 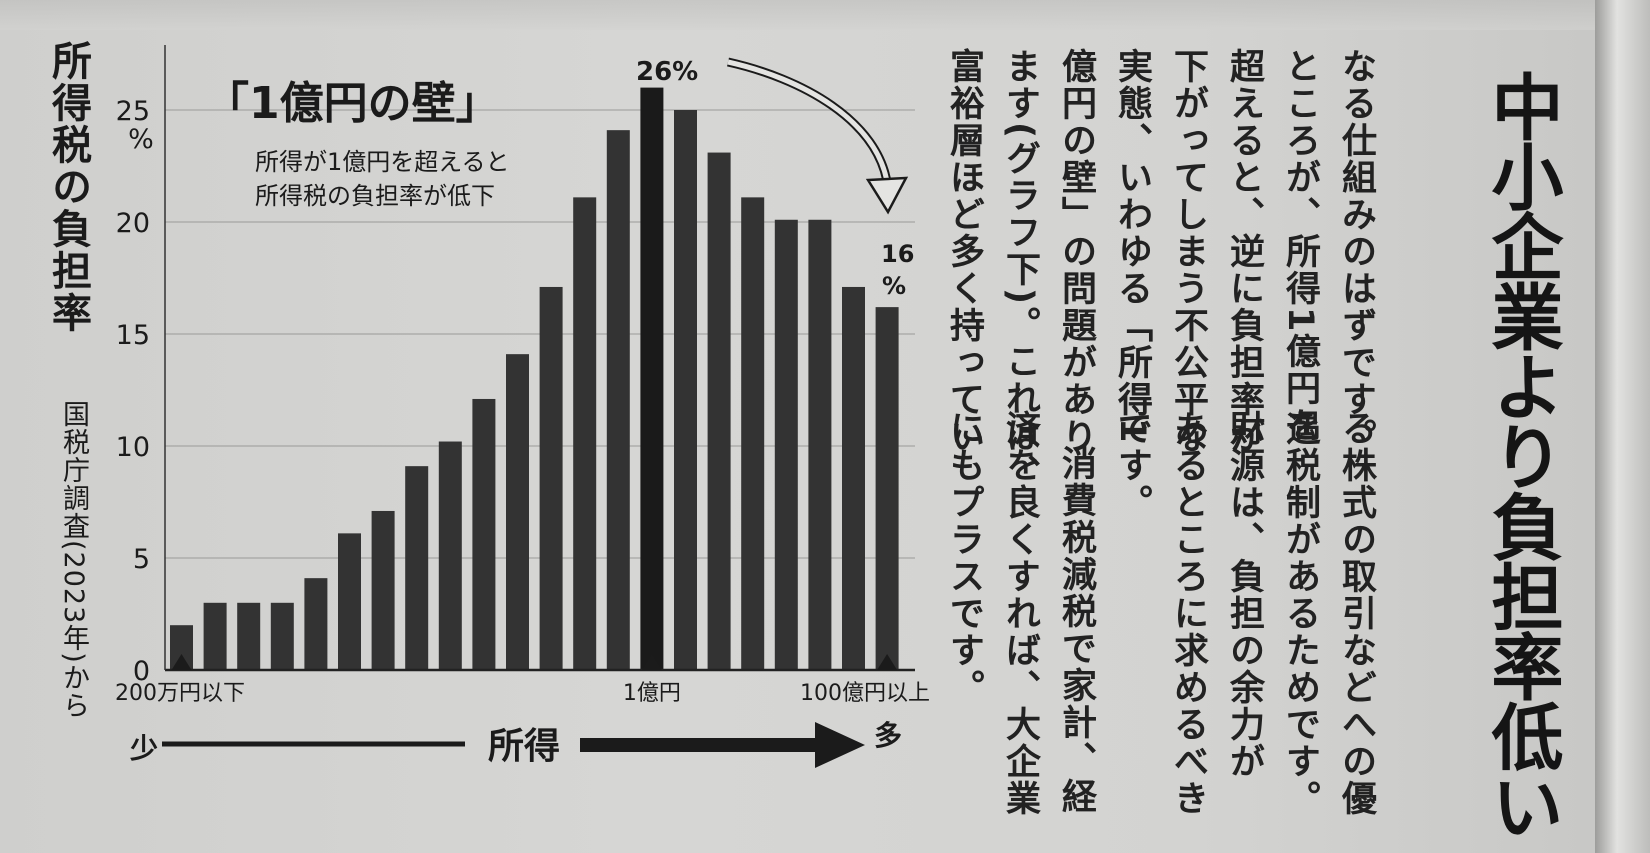 I want to click on x-marker-label: 1億円, so click(x=652, y=693).